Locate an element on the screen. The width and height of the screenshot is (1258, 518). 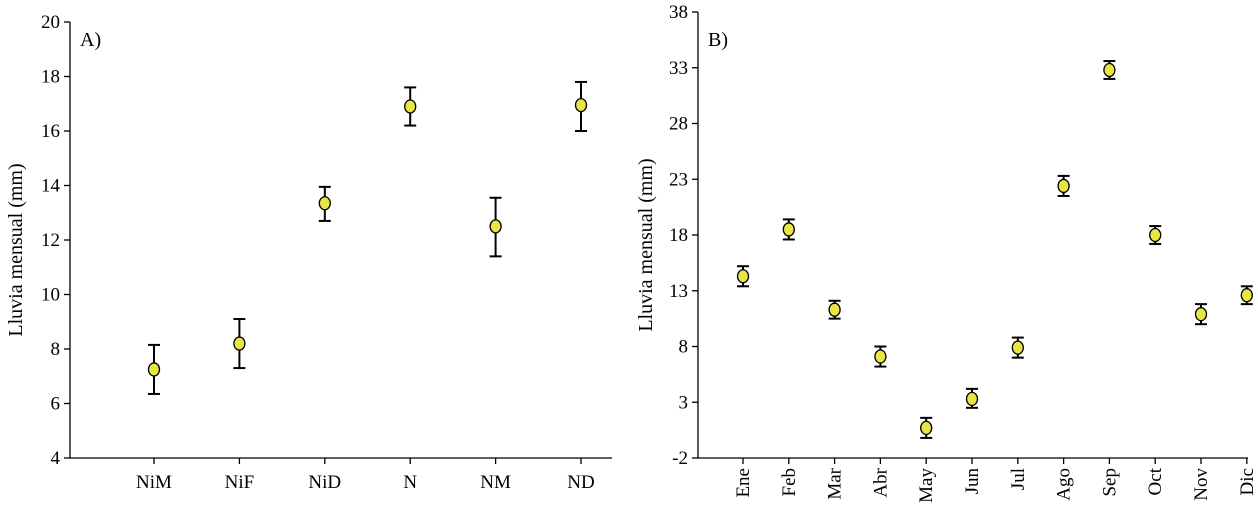
x-tick-label: NiM is located at coordinates (154, 482).